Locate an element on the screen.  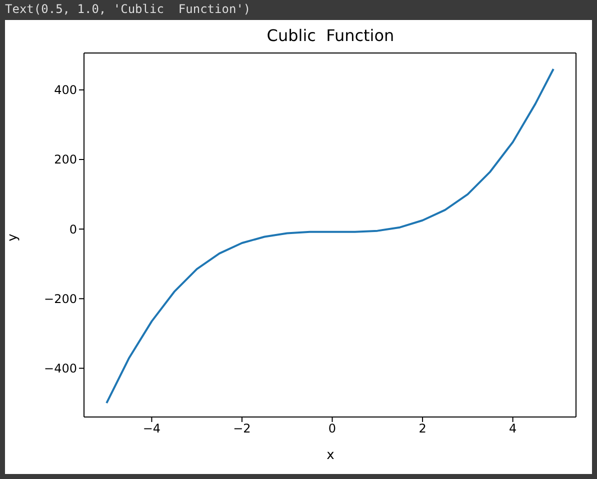
x-tick-label: 2 is located at coordinates (422, 429).